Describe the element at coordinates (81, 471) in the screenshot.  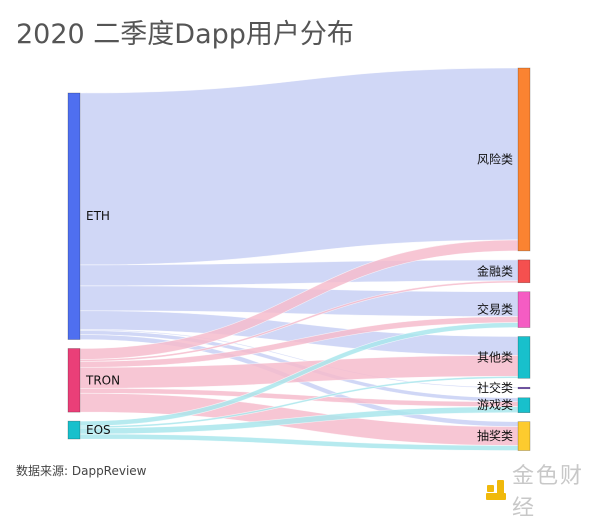
I see `data-source-note: 数据来源: DappReview` at that location.